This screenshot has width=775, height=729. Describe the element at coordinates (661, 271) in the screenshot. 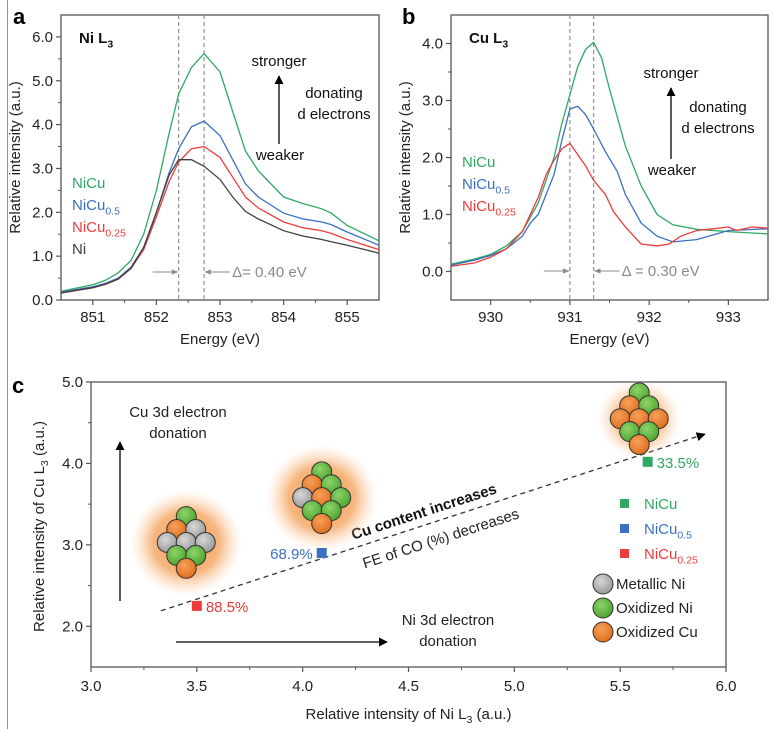

I see `shift-label: Δ = 0.30 eV` at that location.